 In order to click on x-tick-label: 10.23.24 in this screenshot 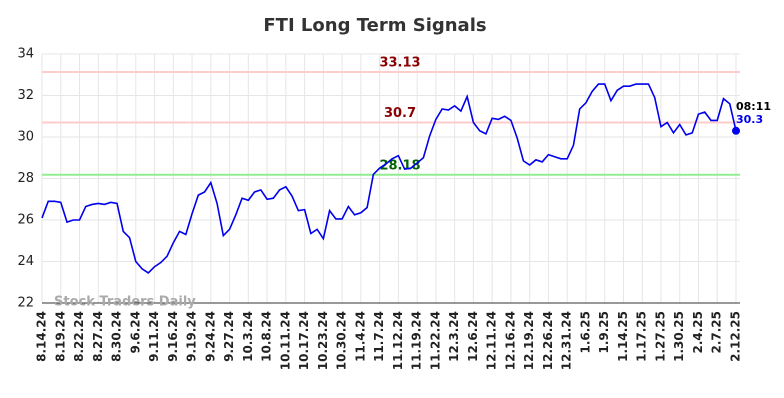, I will do `click(323, 340)`.